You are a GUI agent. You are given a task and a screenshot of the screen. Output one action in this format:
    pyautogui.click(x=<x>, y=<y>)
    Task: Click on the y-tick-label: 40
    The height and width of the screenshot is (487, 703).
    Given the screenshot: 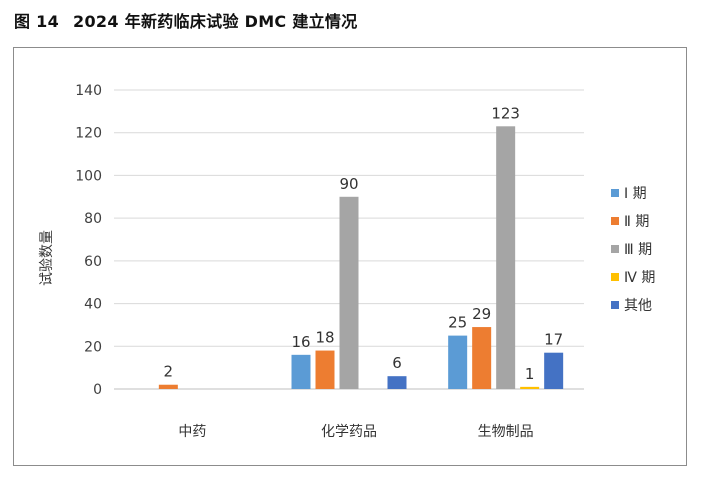 What is the action you would take?
    pyautogui.click(x=93, y=305)
    